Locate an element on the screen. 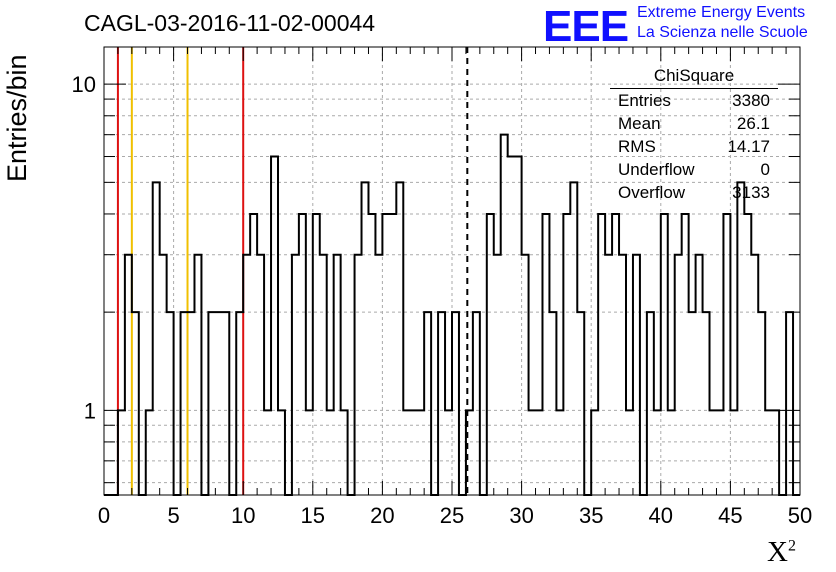 The height and width of the screenshot is (572, 836). x-axis-label: X2 is located at coordinates (781, 552).